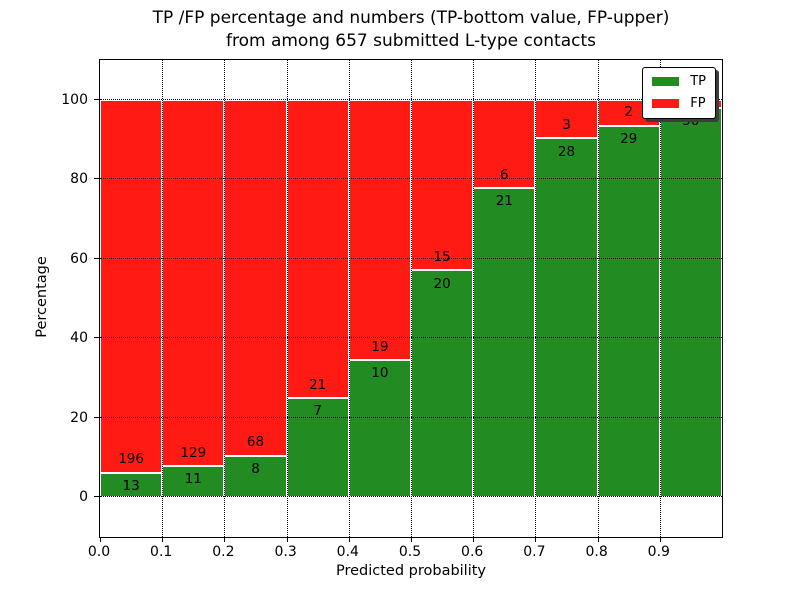 This screenshot has width=800, height=600. Describe the element at coordinates (79, 417) in the screenshot. I see `y-tick-label: 20` at that location.